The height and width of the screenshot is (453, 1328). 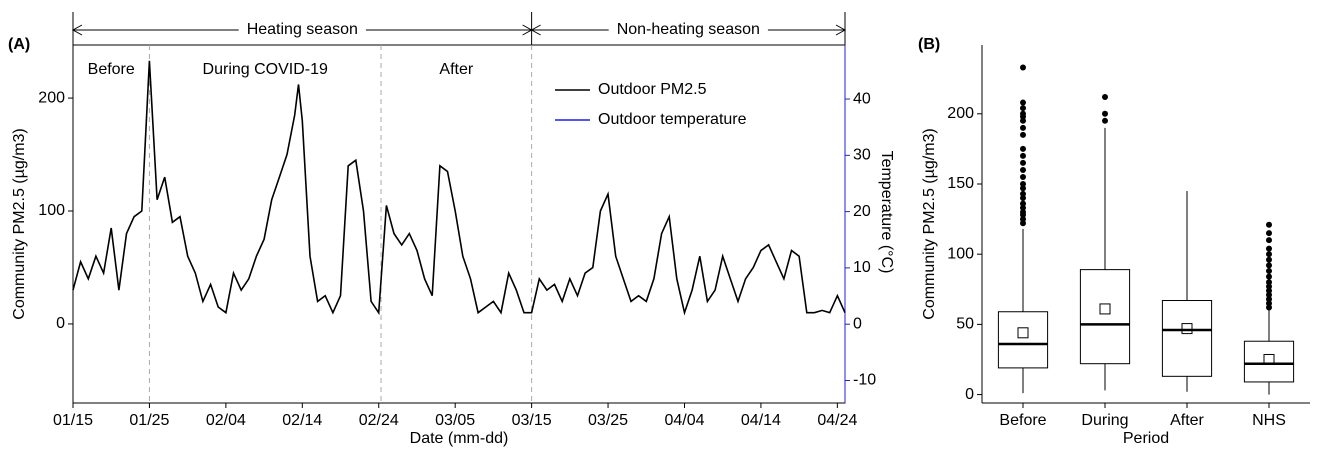 What do you see at coordinates (265, 69) in the screenshot?
I see `period-label: During COVID-19` at bounding box center [265, 69].